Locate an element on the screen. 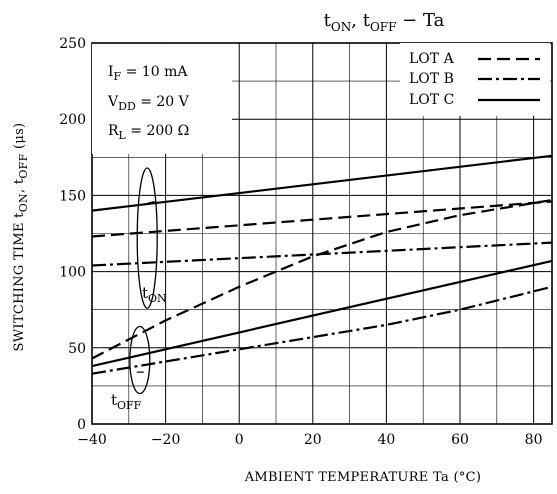 Image resolution: width=557 pixels, height=494 pixels. x-tick-label: 0 is located at coordinates (239, 440).